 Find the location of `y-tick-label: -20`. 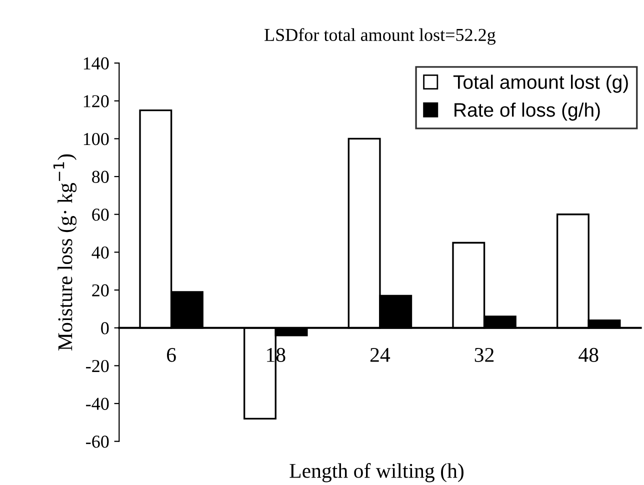

y-tick-label: -20 is located at coordinates (97, 366).